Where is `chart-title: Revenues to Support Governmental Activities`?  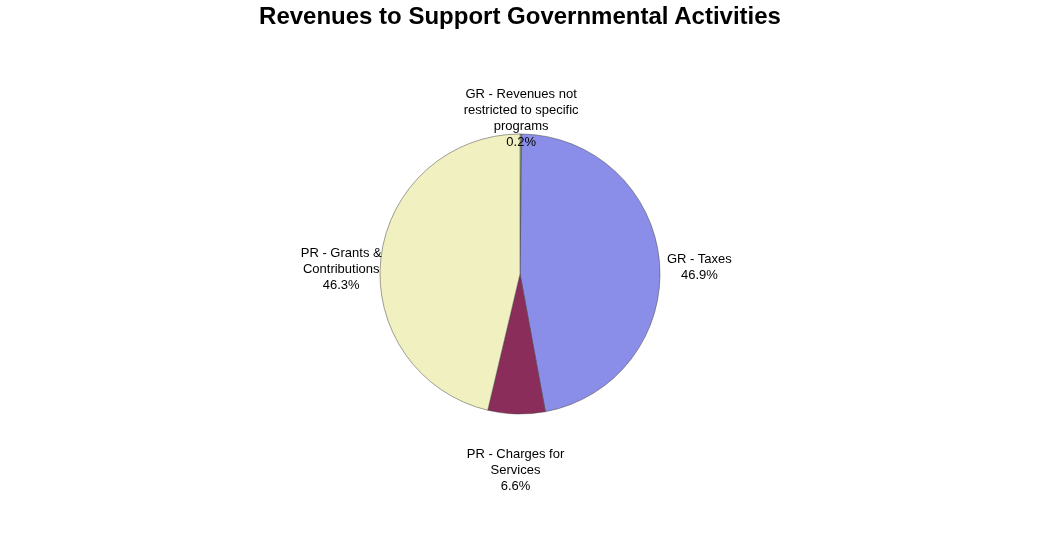 chart-title: Revenues to Support Governmental Activities is located at coordinates (520, 15).